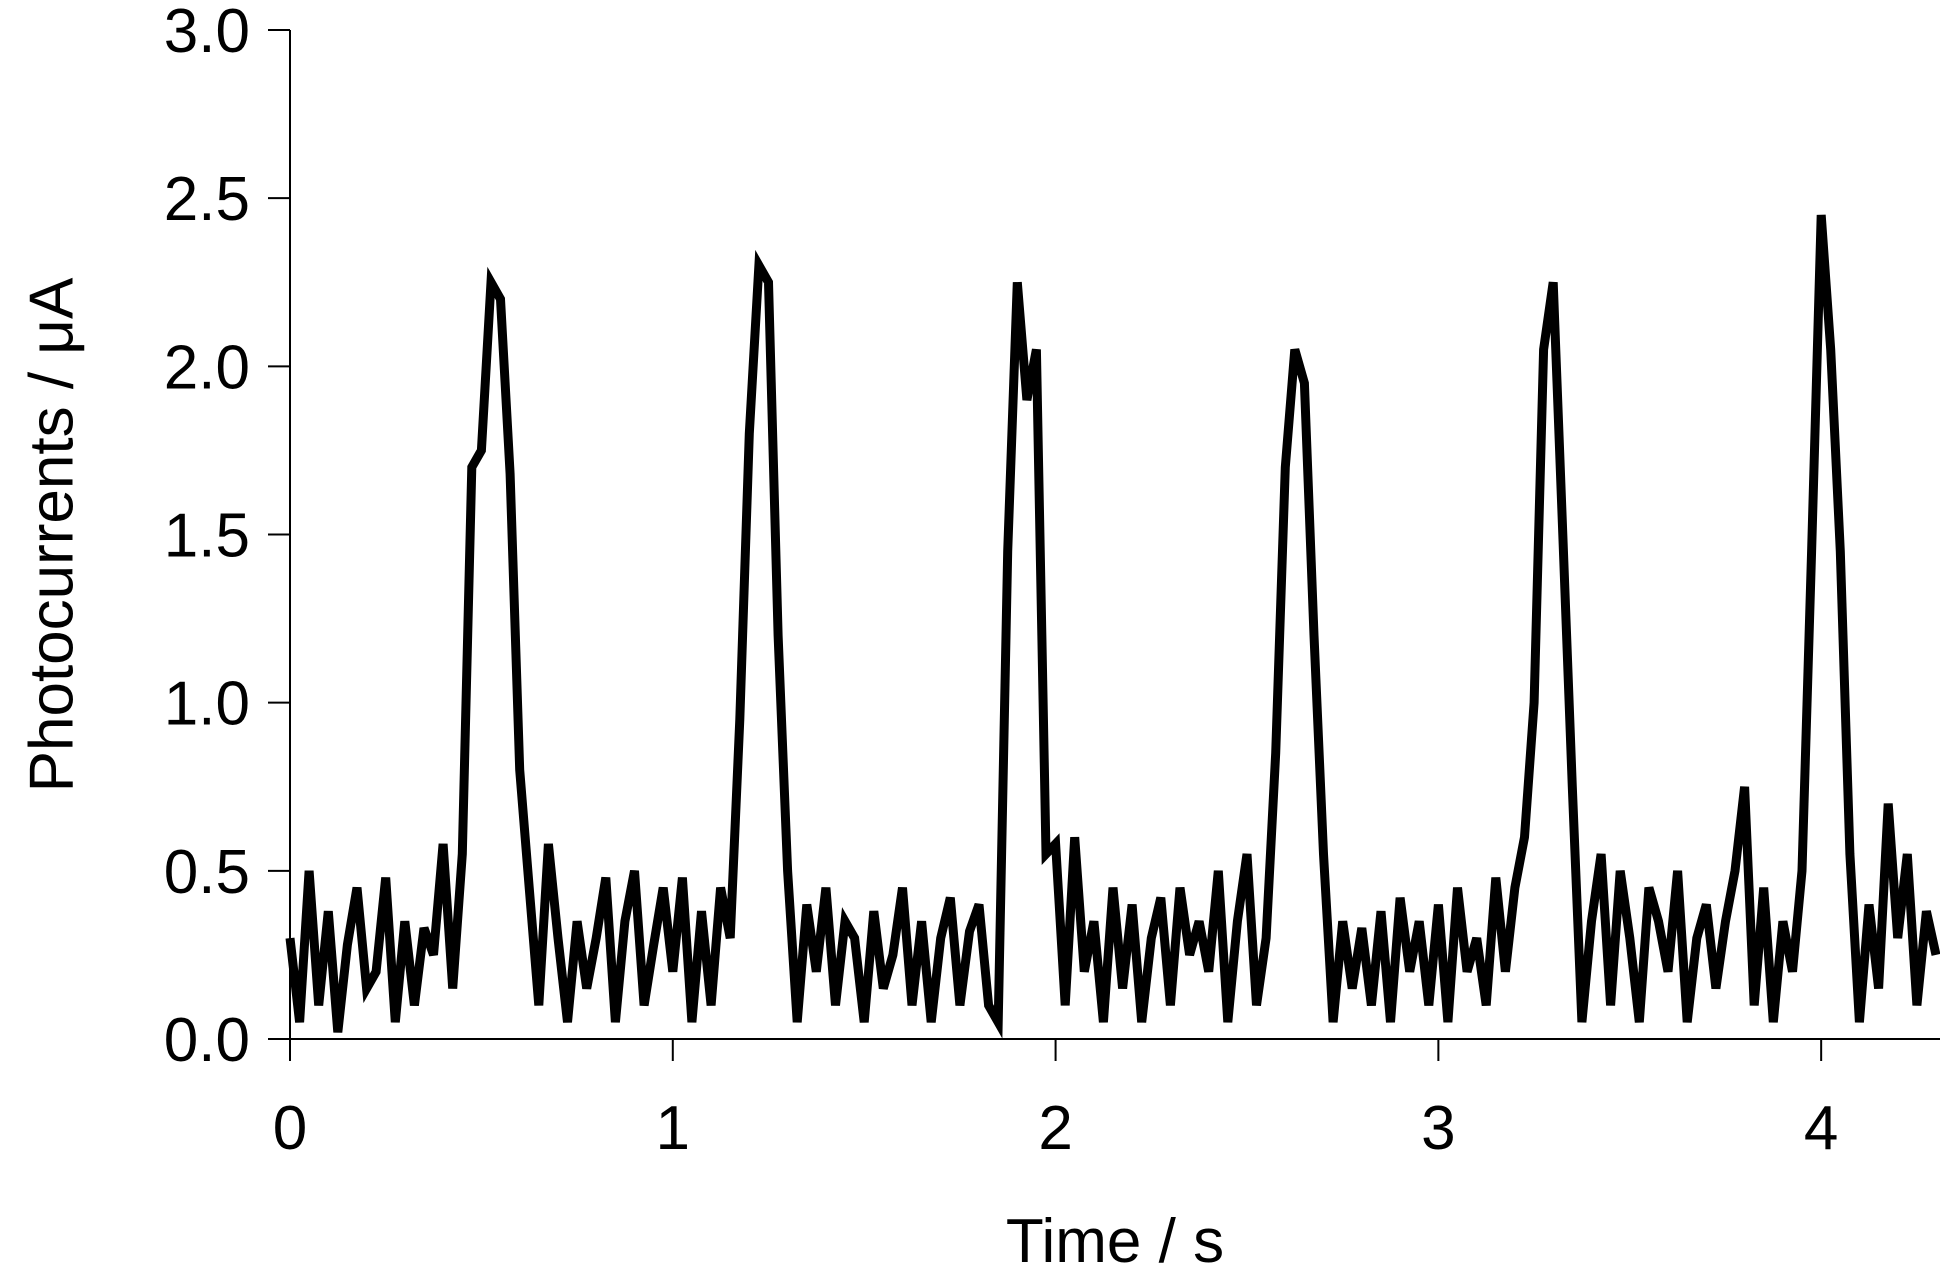  I want to click on x-tick-label: 0, so click(290, 1128).